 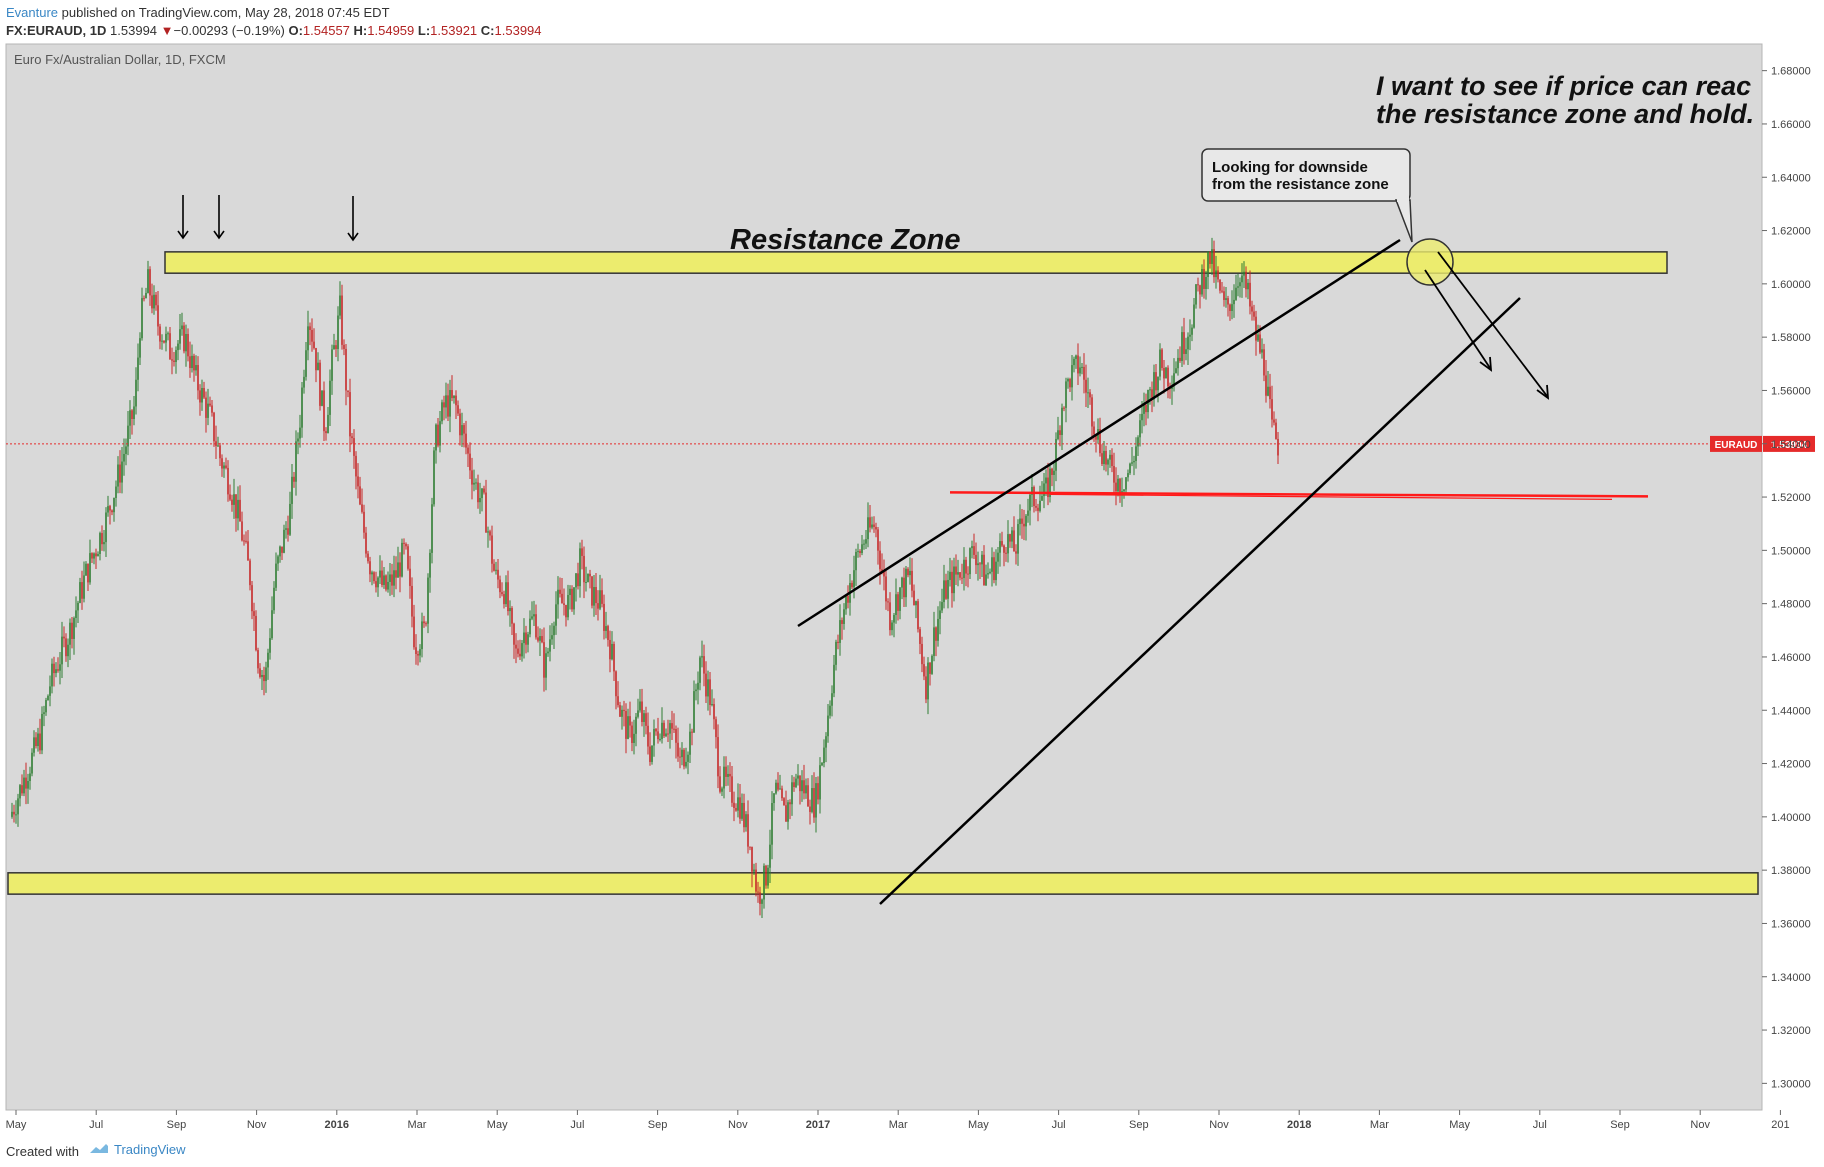 I want to click on y-tick-label: 1.60000, so click(x=1791, y=285).